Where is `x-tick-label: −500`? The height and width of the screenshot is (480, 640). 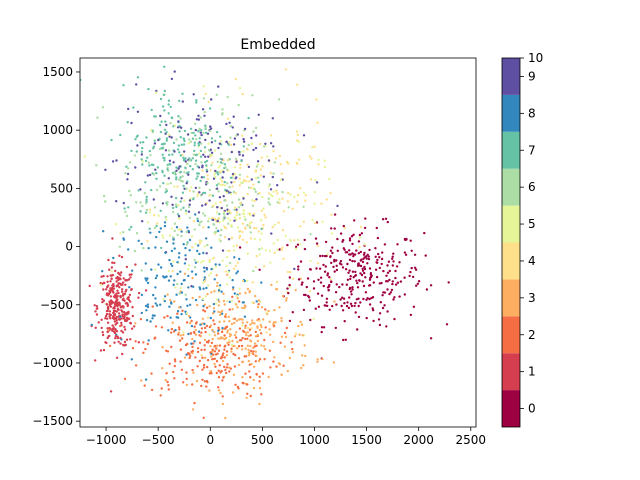
x-tick-label: −500 is located at coordinates (158, 440).